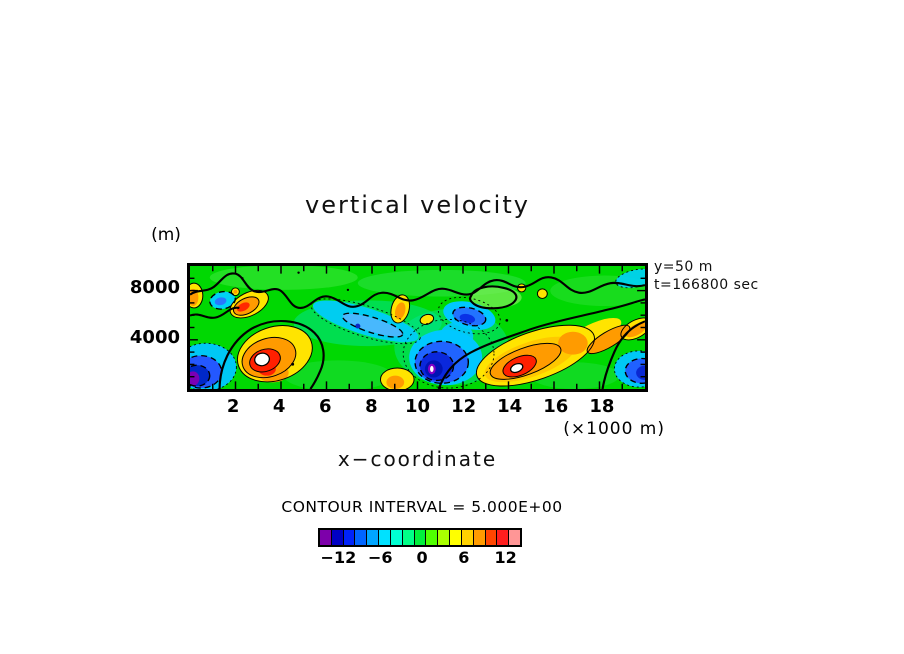  I want to click on contour-lines, so click(417, 328).